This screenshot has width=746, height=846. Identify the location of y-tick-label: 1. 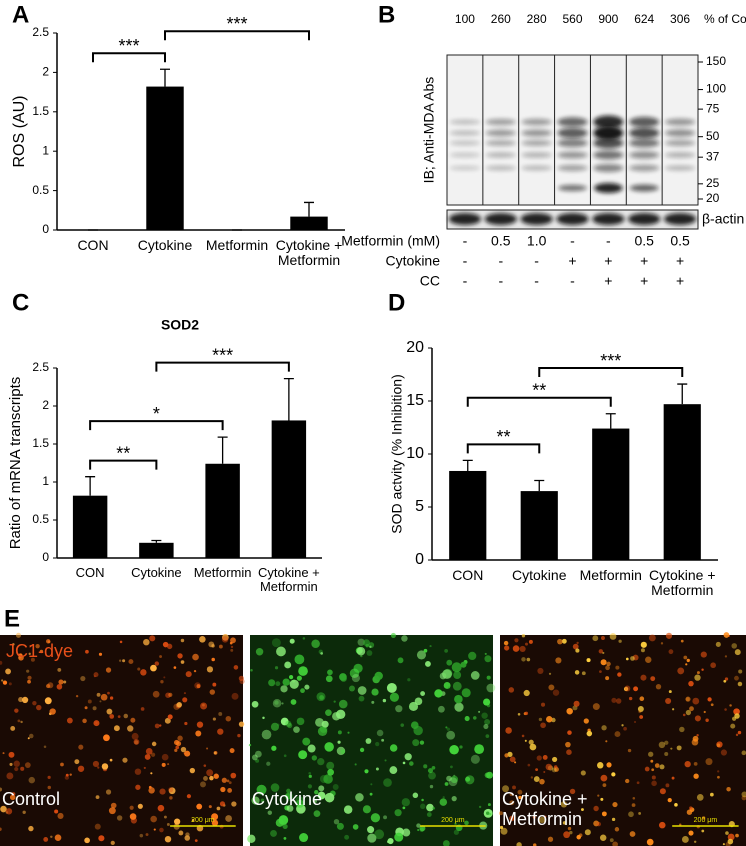
(45, 481).